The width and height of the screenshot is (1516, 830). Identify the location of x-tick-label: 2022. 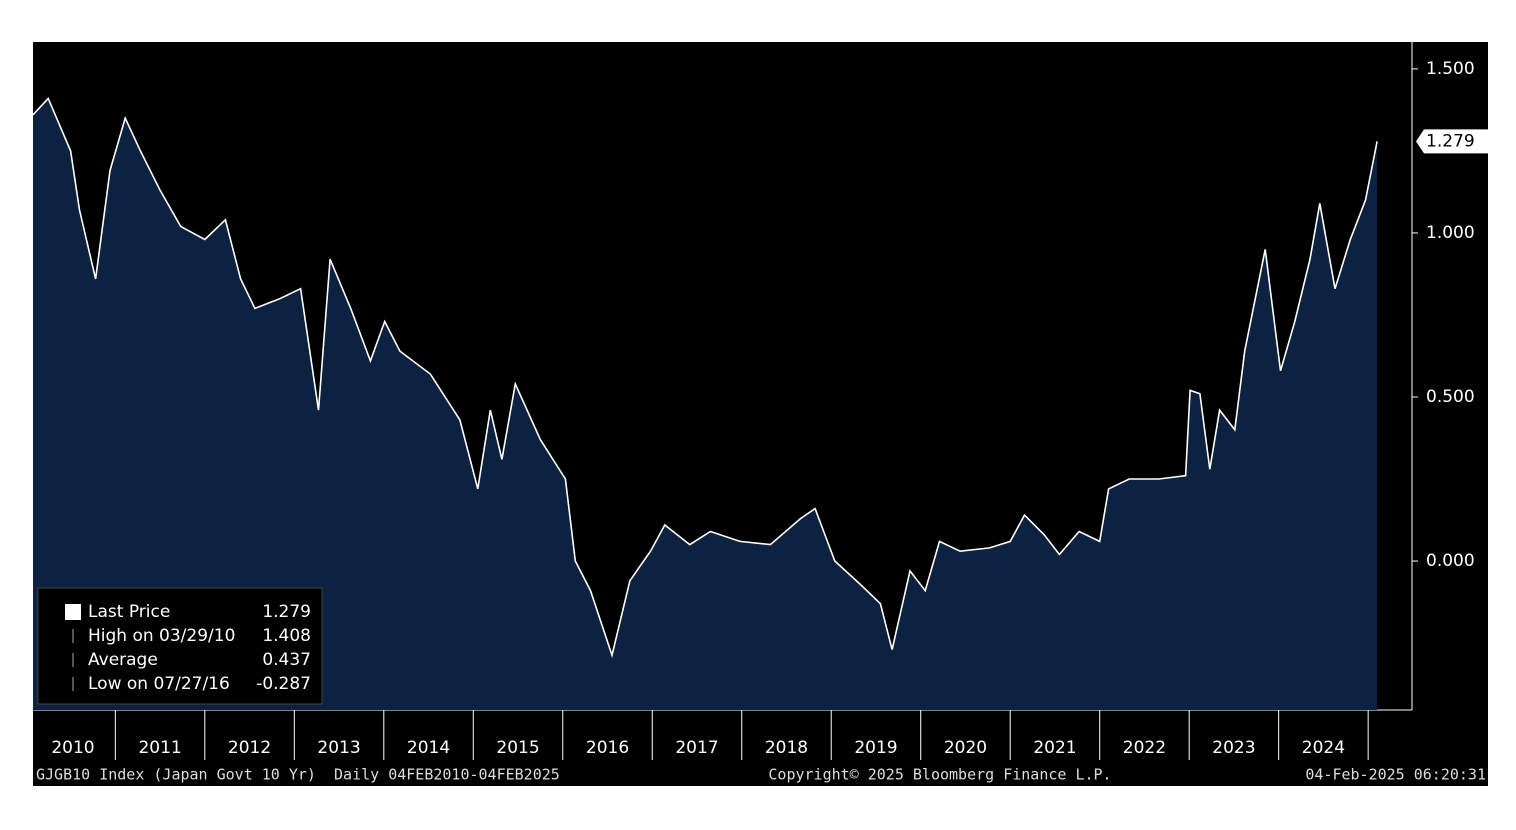
(1144, 748).